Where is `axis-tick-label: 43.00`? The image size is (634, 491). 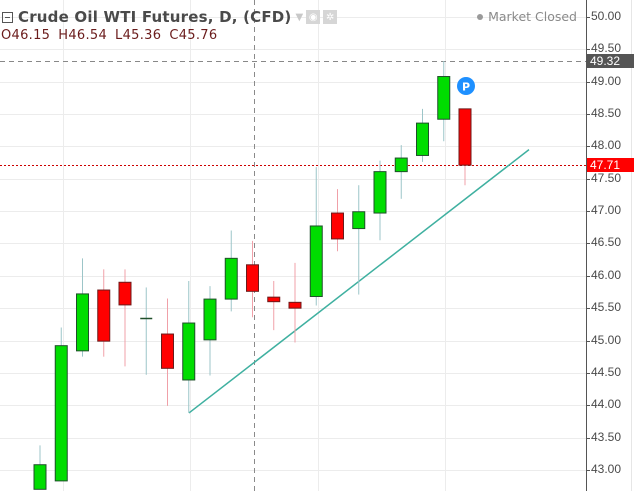 axis-tick-label: 43.00 is located at coordinates (606, 468).